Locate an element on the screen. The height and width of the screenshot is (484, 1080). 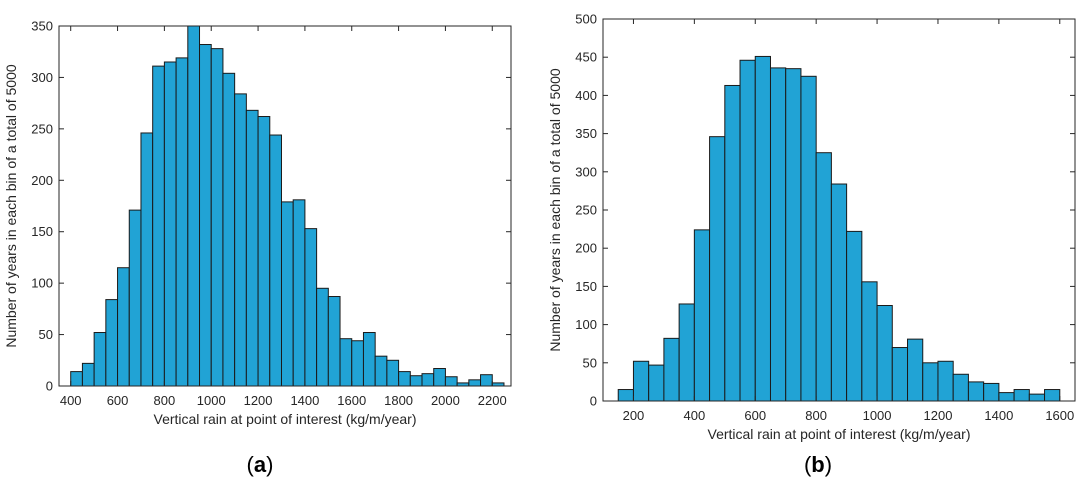
x-tick-label-a-3: 1000 is located at coordinates (211, 400).